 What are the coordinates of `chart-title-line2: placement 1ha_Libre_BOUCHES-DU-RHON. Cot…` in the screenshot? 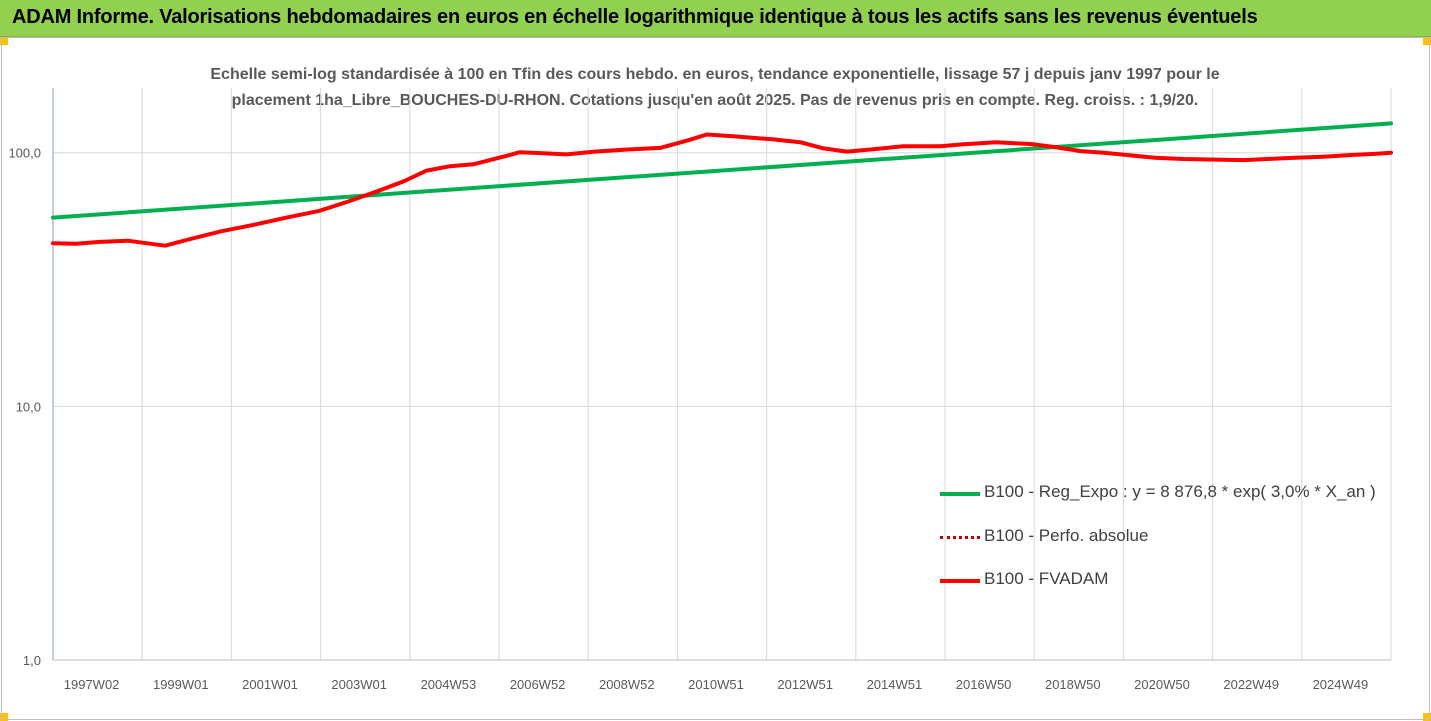 It's located at (715, 100).